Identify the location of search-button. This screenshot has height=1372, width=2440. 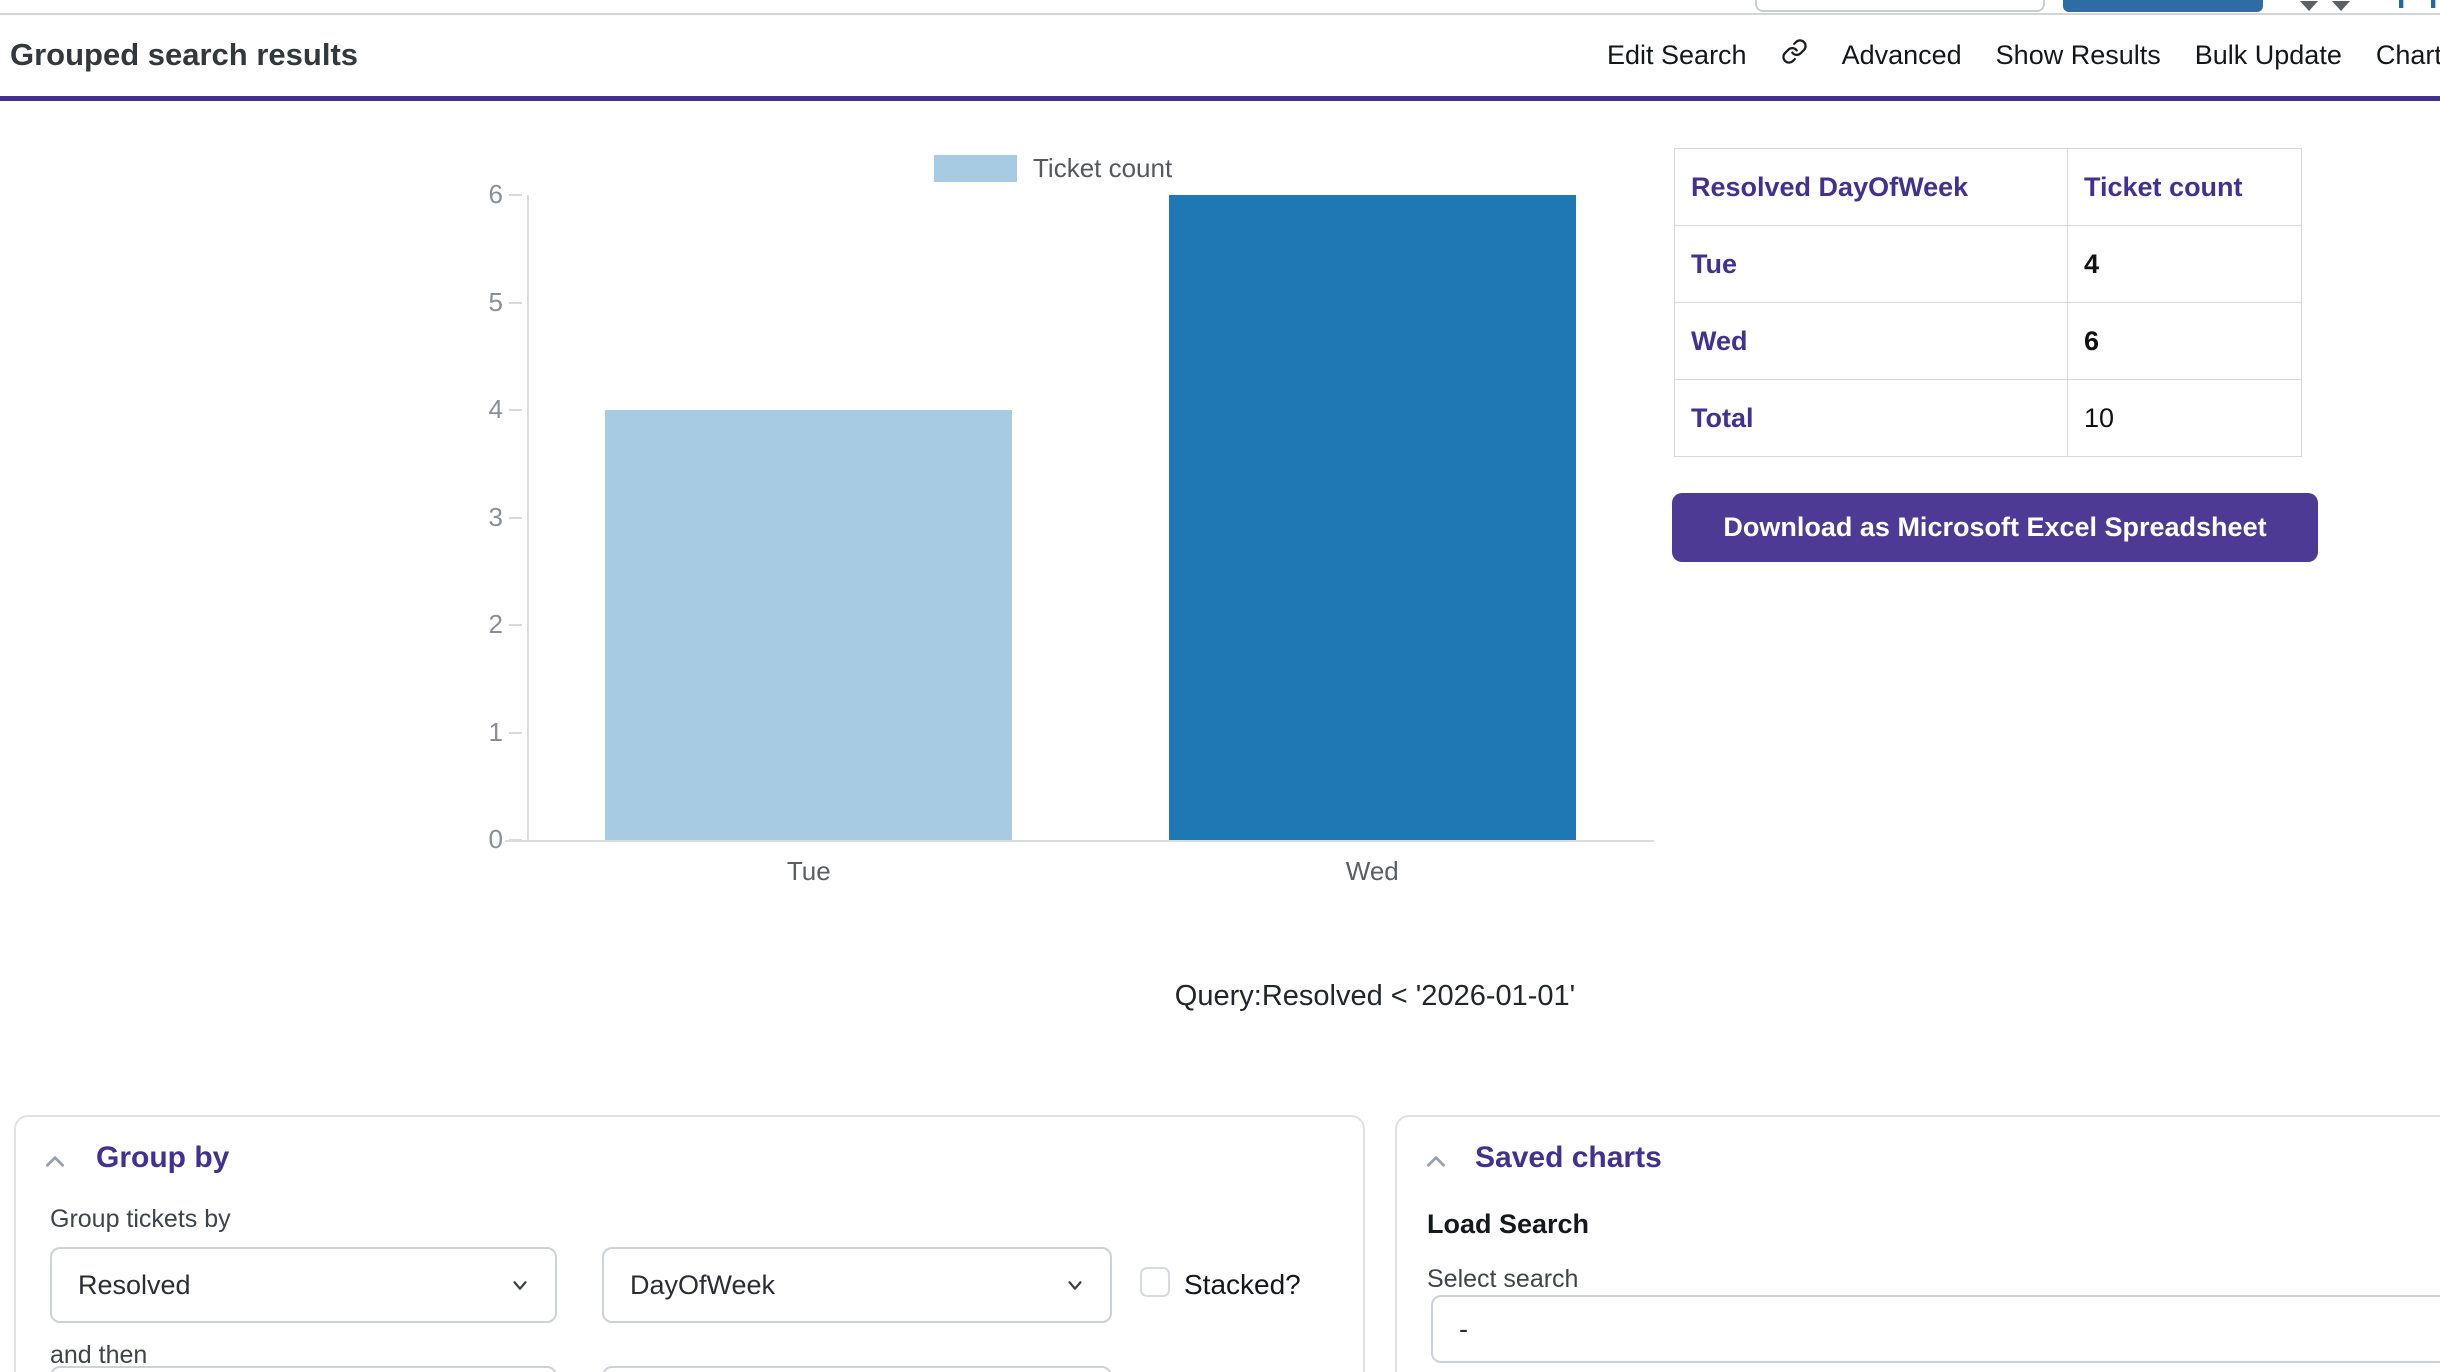
(2163, 6).